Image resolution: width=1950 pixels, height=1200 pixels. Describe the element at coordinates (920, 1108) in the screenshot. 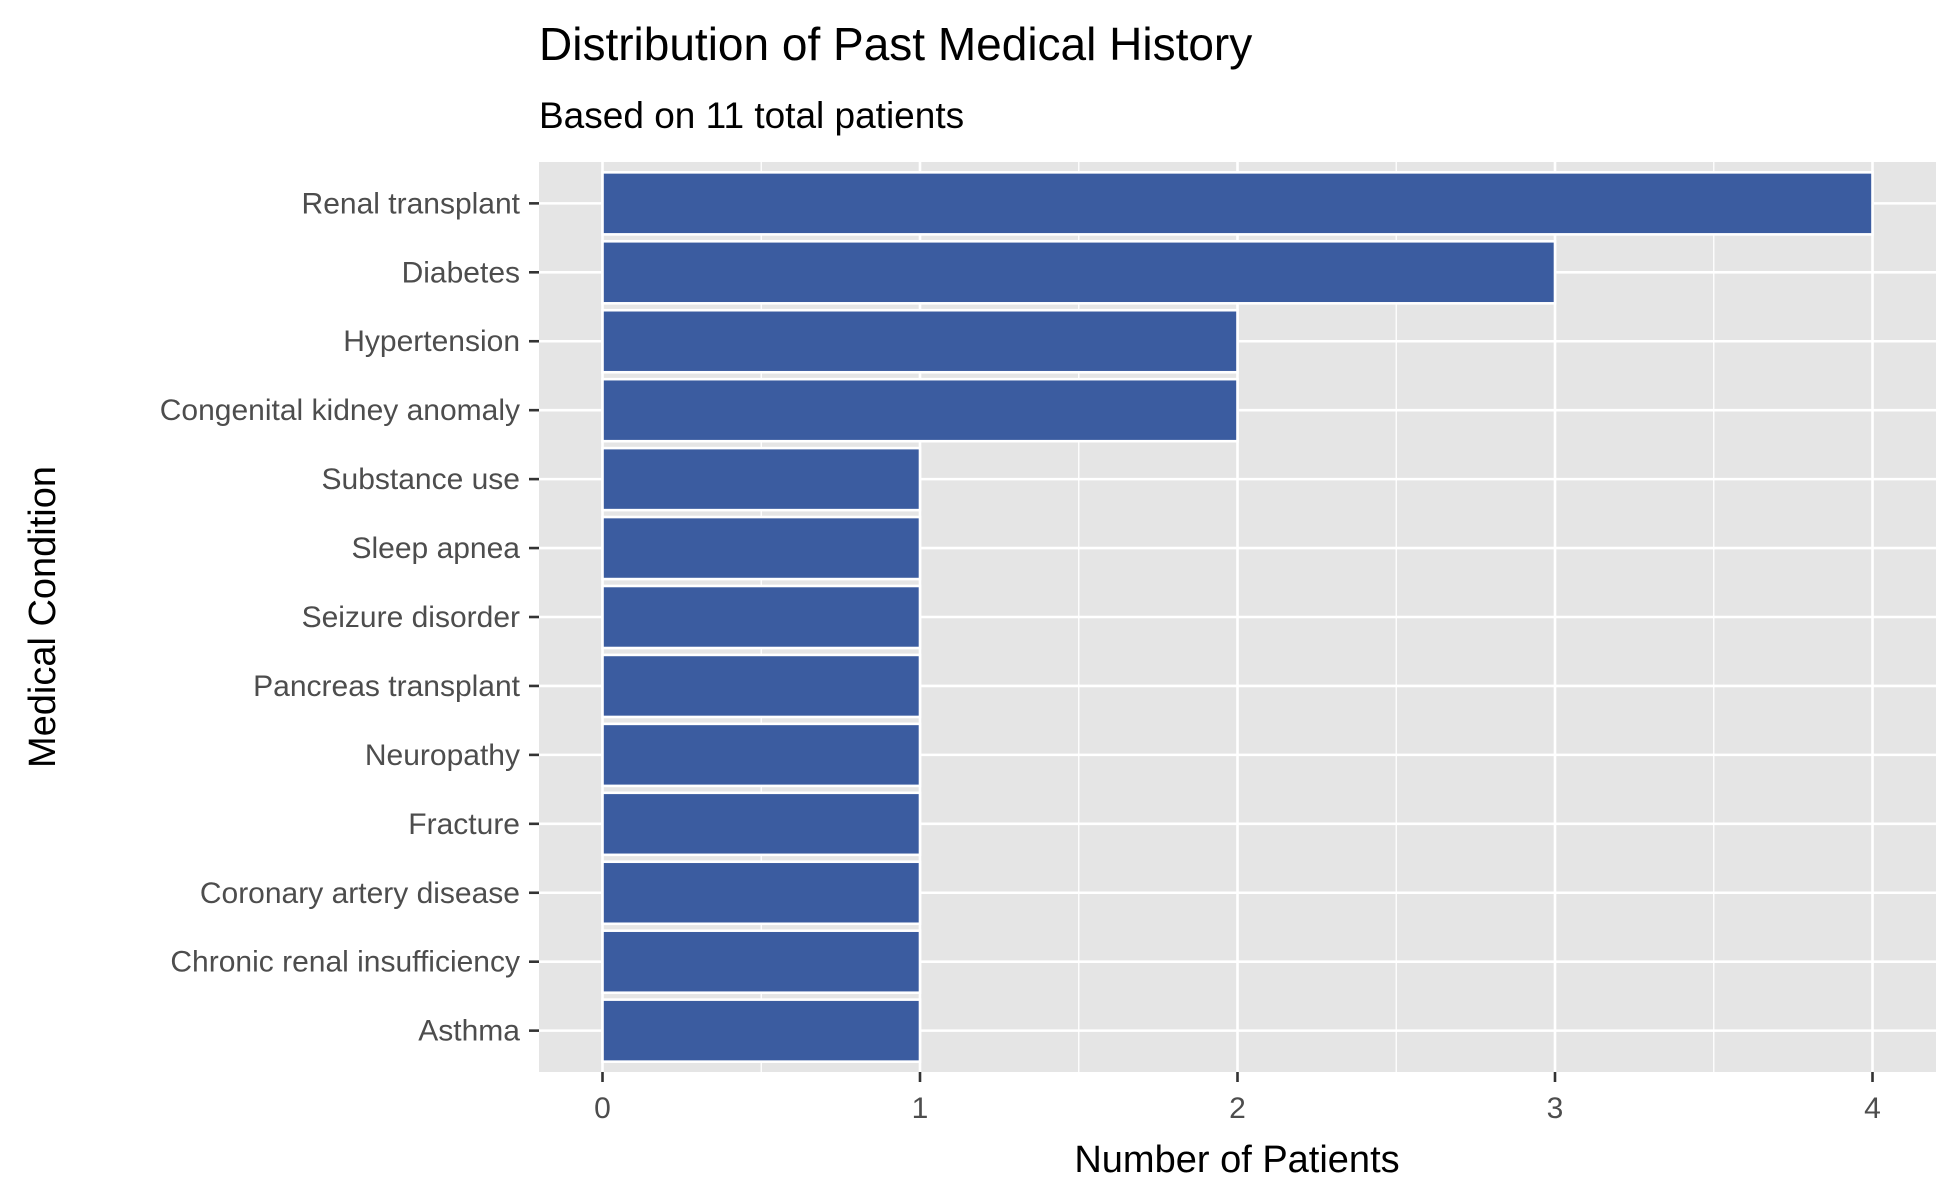

I see `x-tick-label: 1` at that location.